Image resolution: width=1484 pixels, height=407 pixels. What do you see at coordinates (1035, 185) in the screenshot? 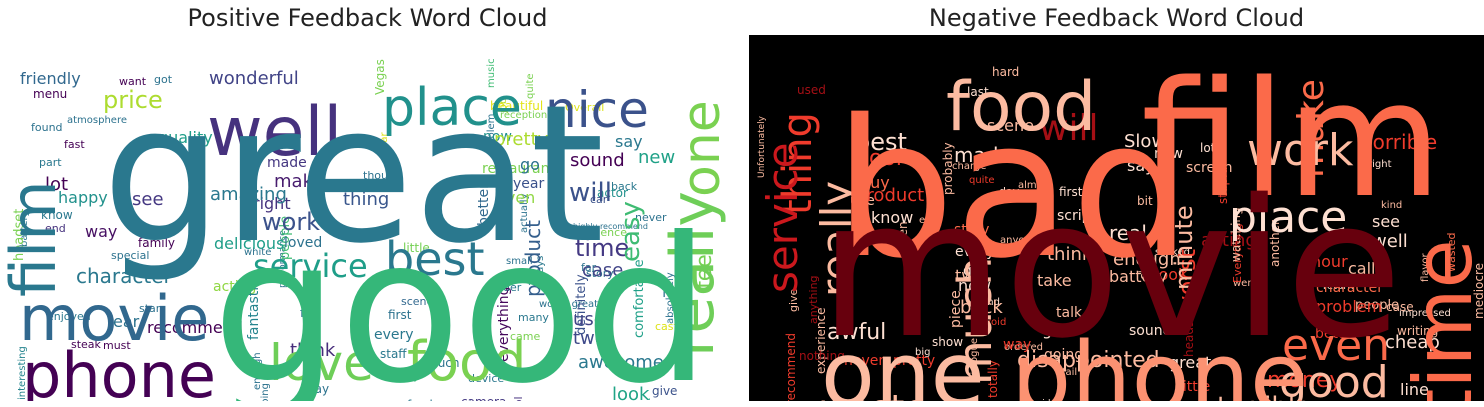
I see `negative-word-almost: almost` at bounding box center [1035, 185].